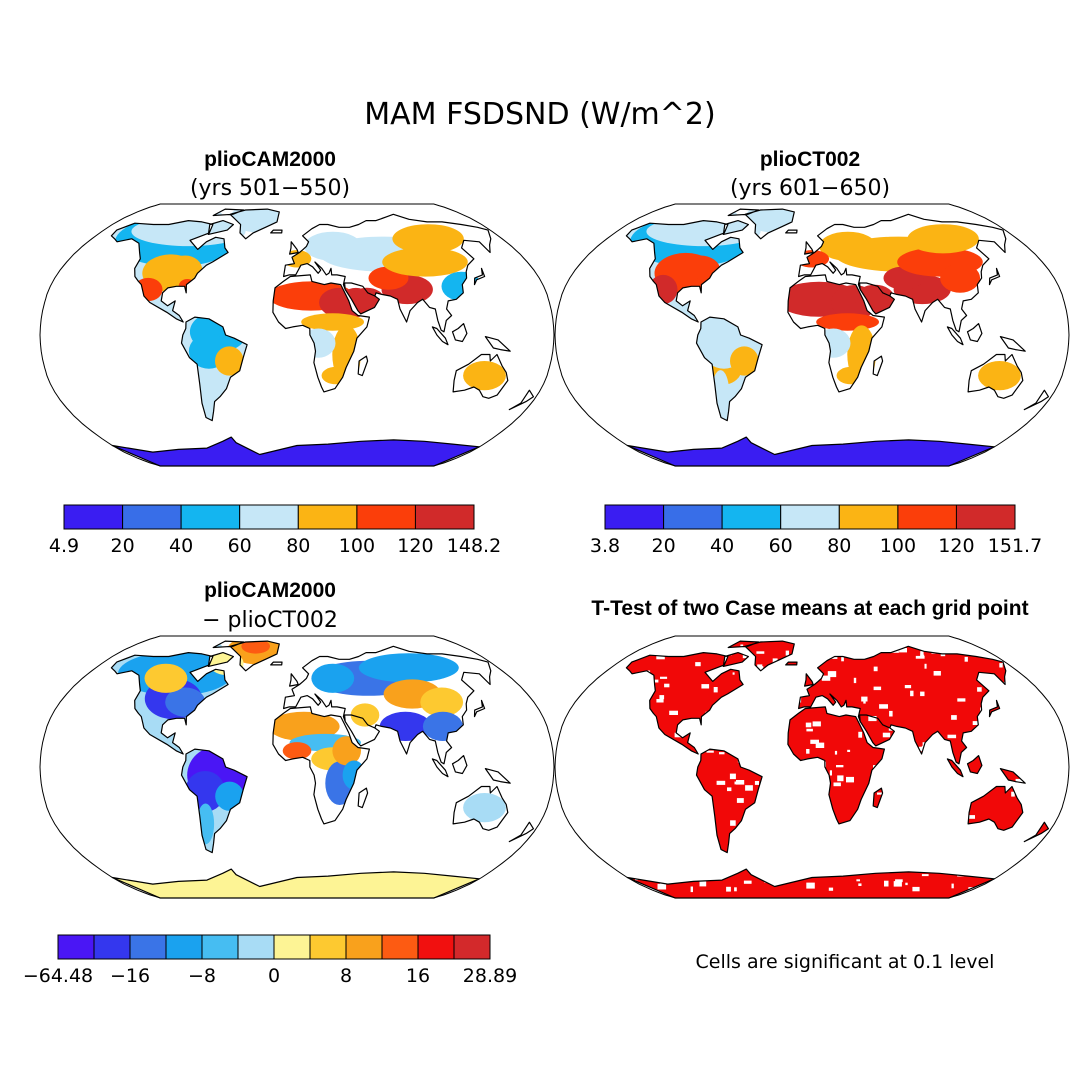 Image resolution: width=1080 pixels, height=1080 pixels. I want to click on colorbar-panel-3: −64.48 −16 −8 0 8 16 28.89, so click(270, 960).